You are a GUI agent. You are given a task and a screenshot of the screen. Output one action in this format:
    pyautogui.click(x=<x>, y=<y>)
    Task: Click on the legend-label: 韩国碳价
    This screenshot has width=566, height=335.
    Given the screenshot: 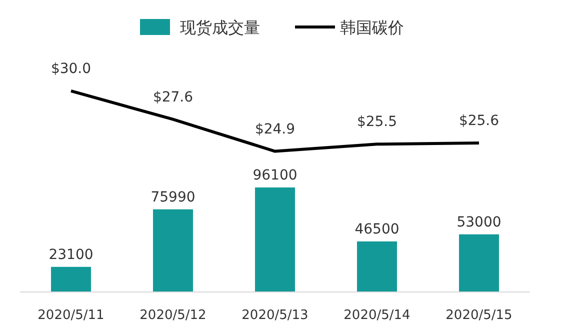 What is the action you would take?
    pyautogui.click(x=372, y=27)
    